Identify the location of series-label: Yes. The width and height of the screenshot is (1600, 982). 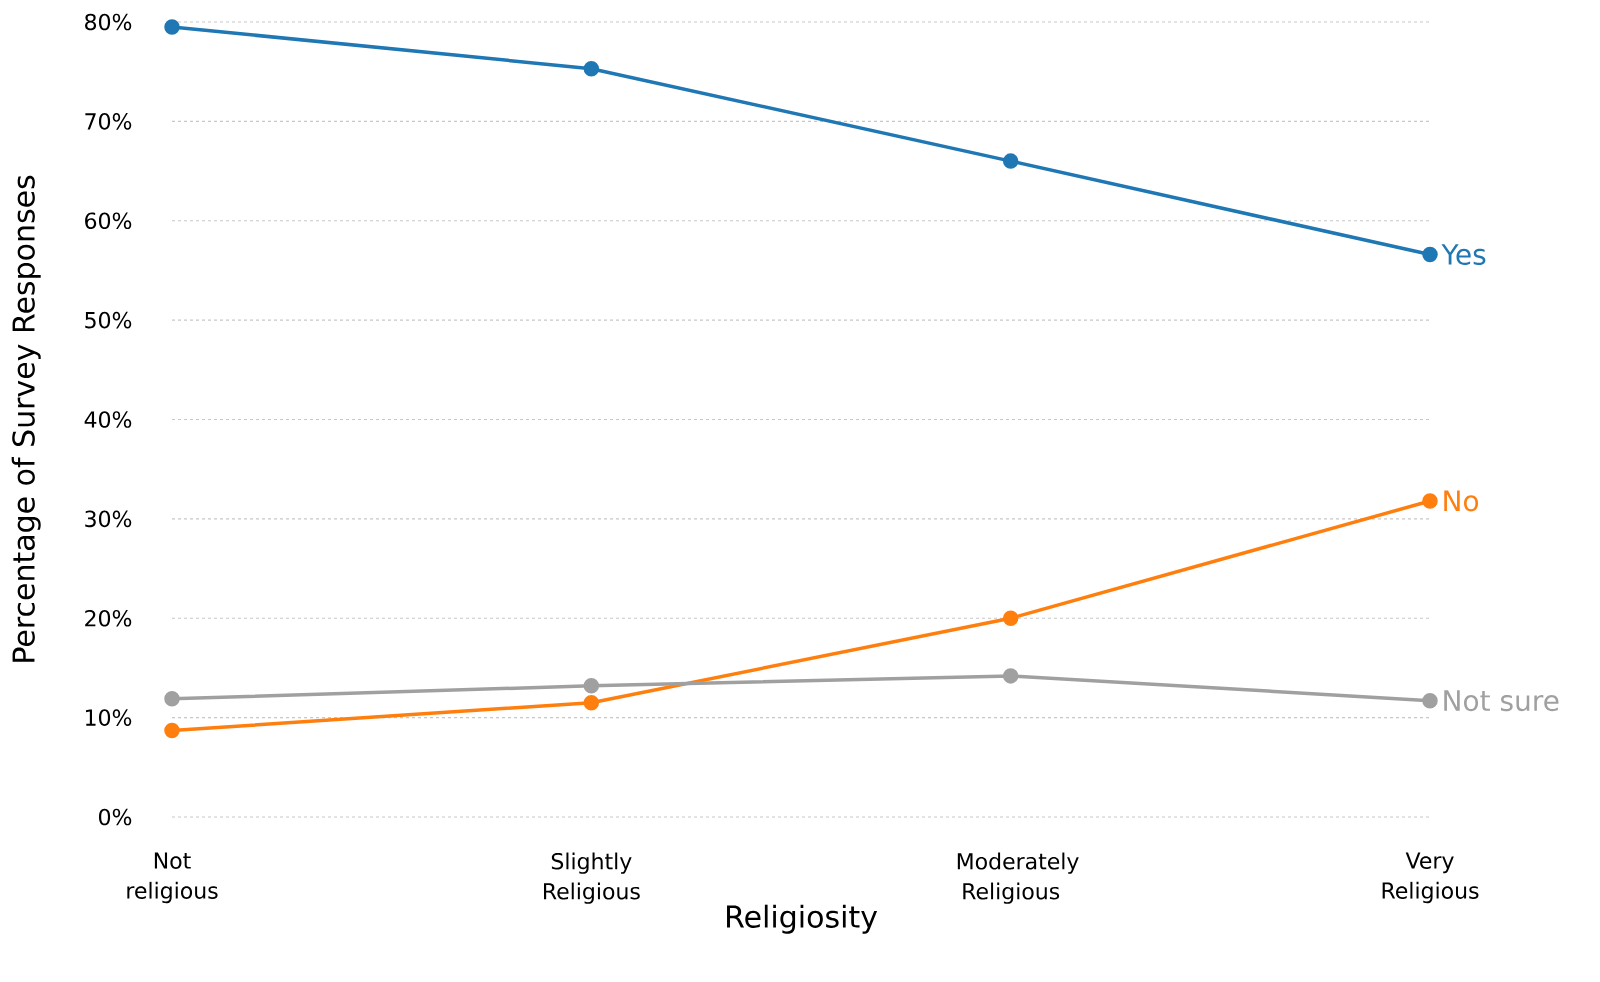
(1463, 254).